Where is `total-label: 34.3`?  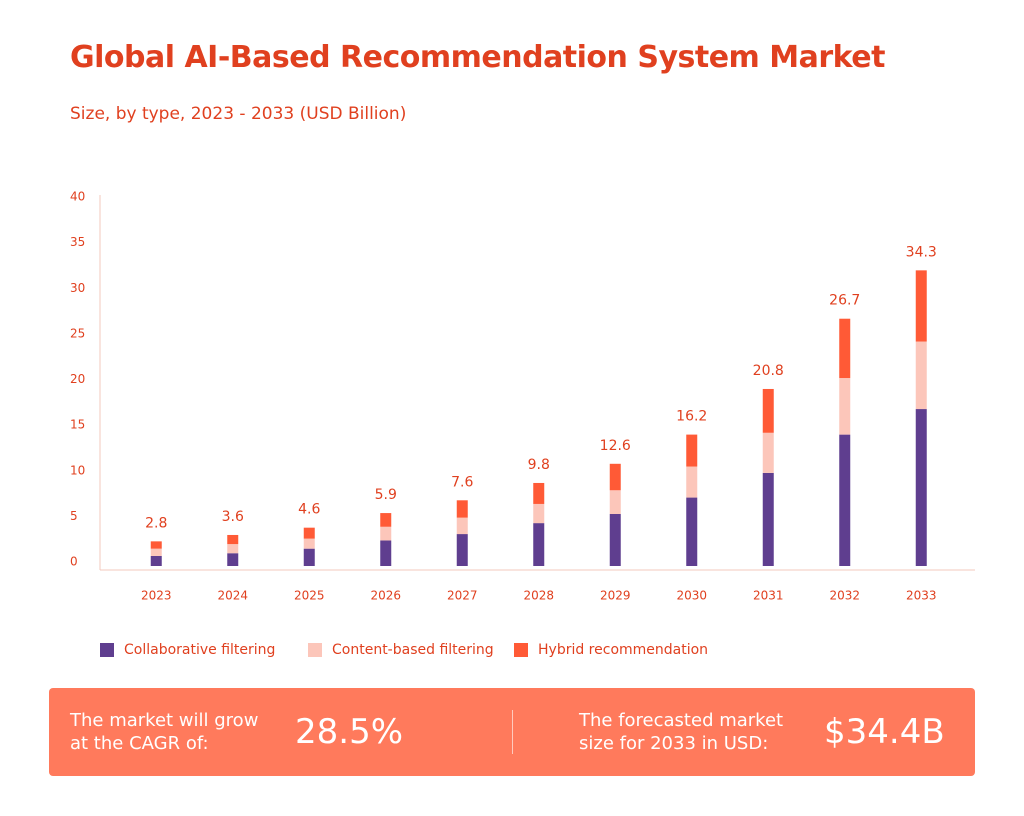 total-label: 34.3 is located at coordinates (921, 252).